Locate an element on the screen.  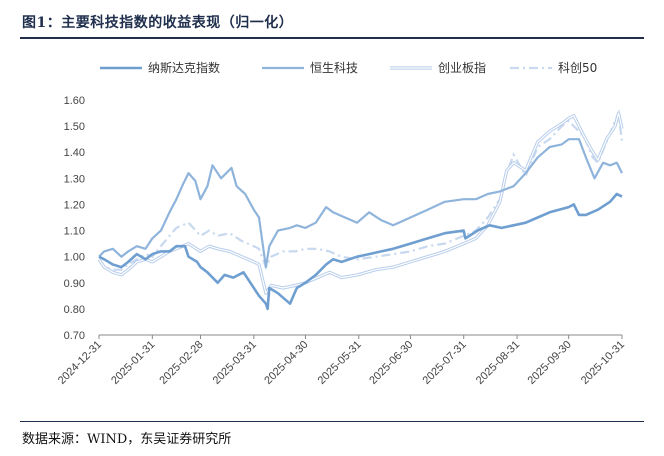
y-tick-label: 1.20 is located at coordinates (74, 205).